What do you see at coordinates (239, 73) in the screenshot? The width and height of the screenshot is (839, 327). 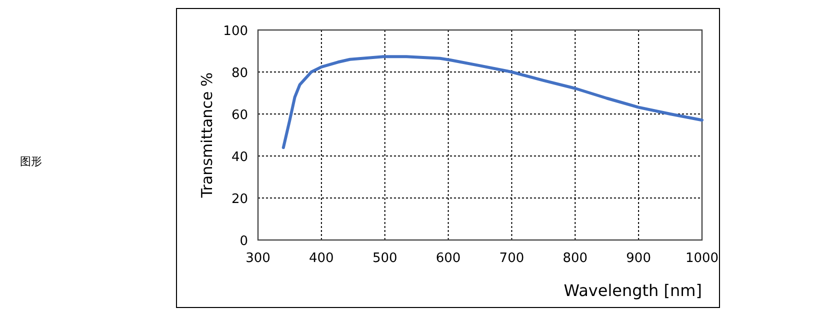 I see `y-tick-label: 80` at bounding box center [239, 73].